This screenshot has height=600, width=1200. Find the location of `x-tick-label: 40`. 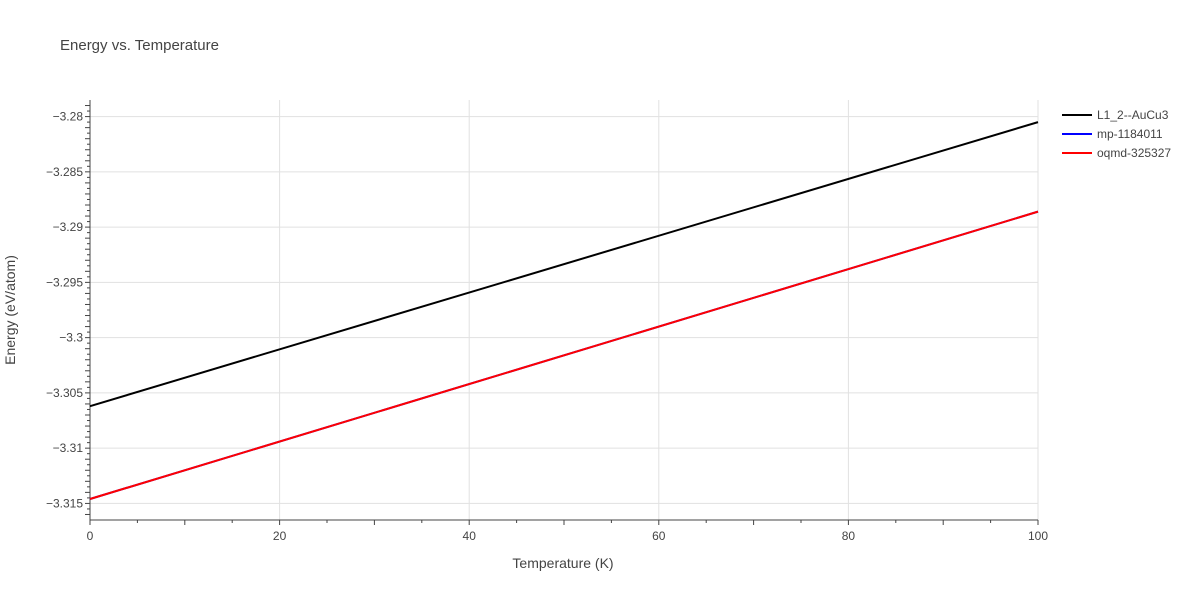

x-tick-label: 40 is located at coordinates (470, 536).